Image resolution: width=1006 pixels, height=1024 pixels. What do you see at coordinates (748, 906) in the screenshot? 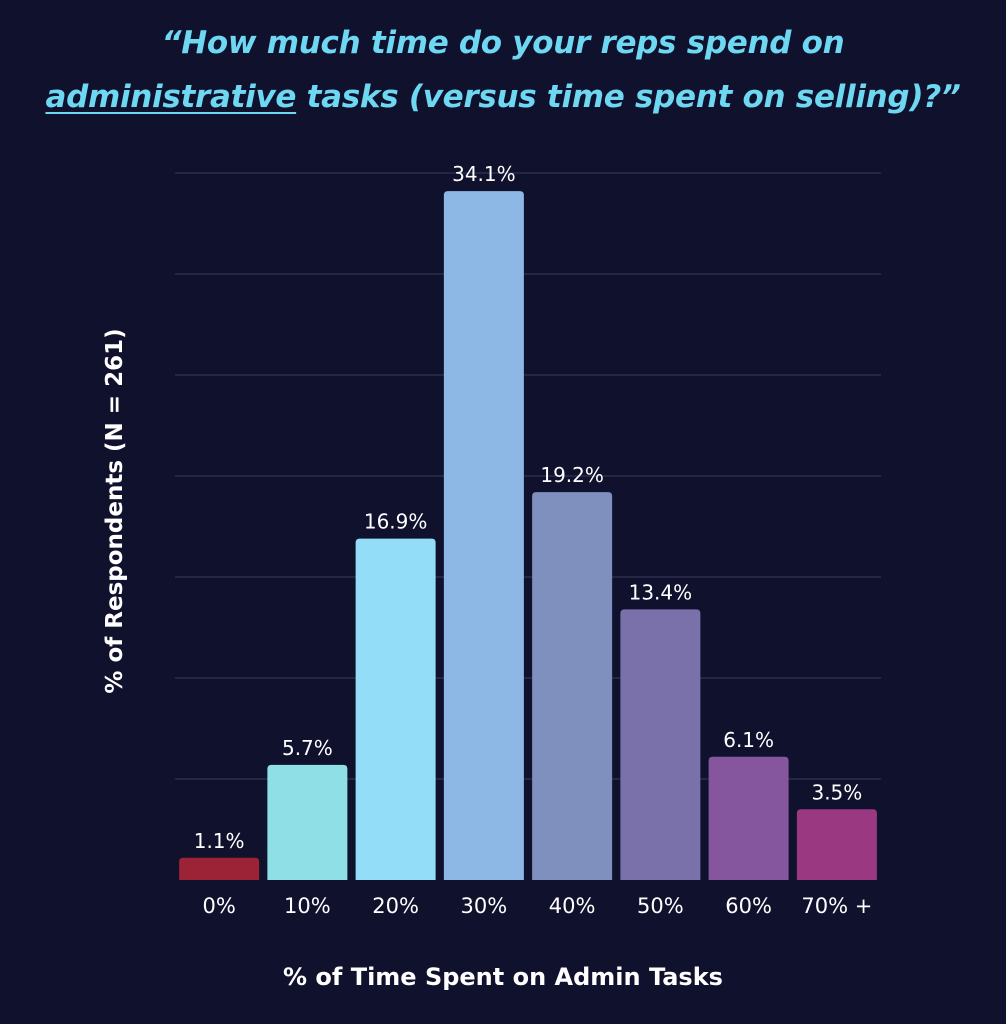
I see `x-tick-label: 60%` at bounding box center [748, 906].